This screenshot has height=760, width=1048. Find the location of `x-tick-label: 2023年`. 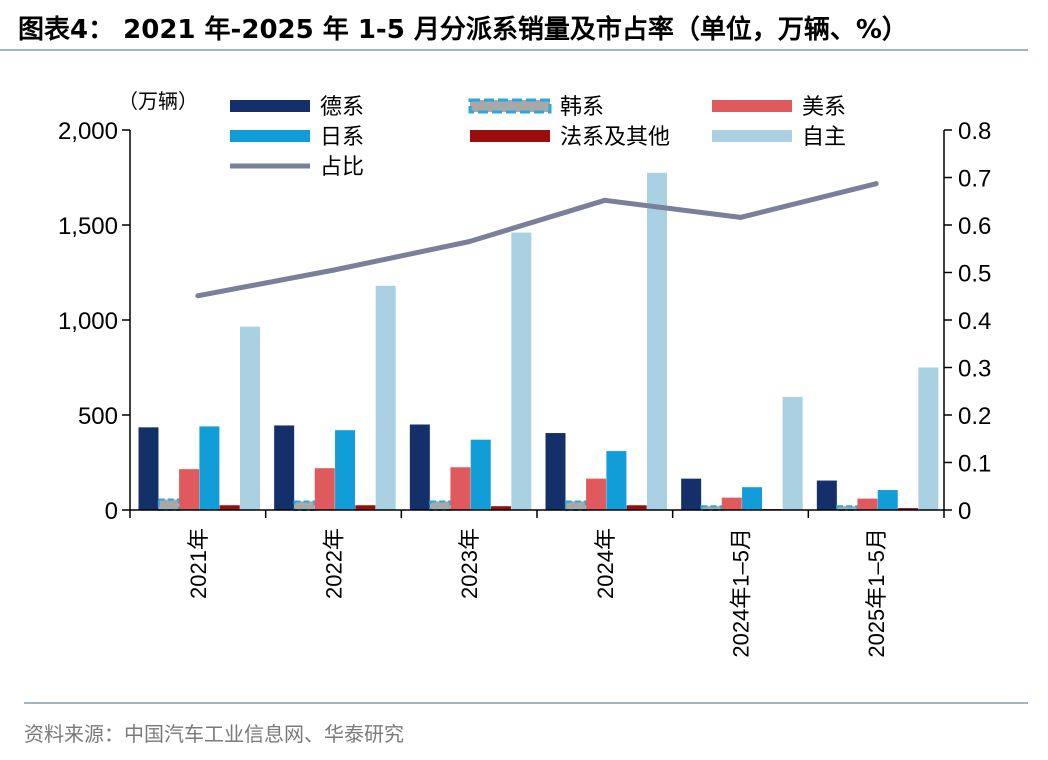

x-tick-label: 2023年 is located at coordinates (469, 563).